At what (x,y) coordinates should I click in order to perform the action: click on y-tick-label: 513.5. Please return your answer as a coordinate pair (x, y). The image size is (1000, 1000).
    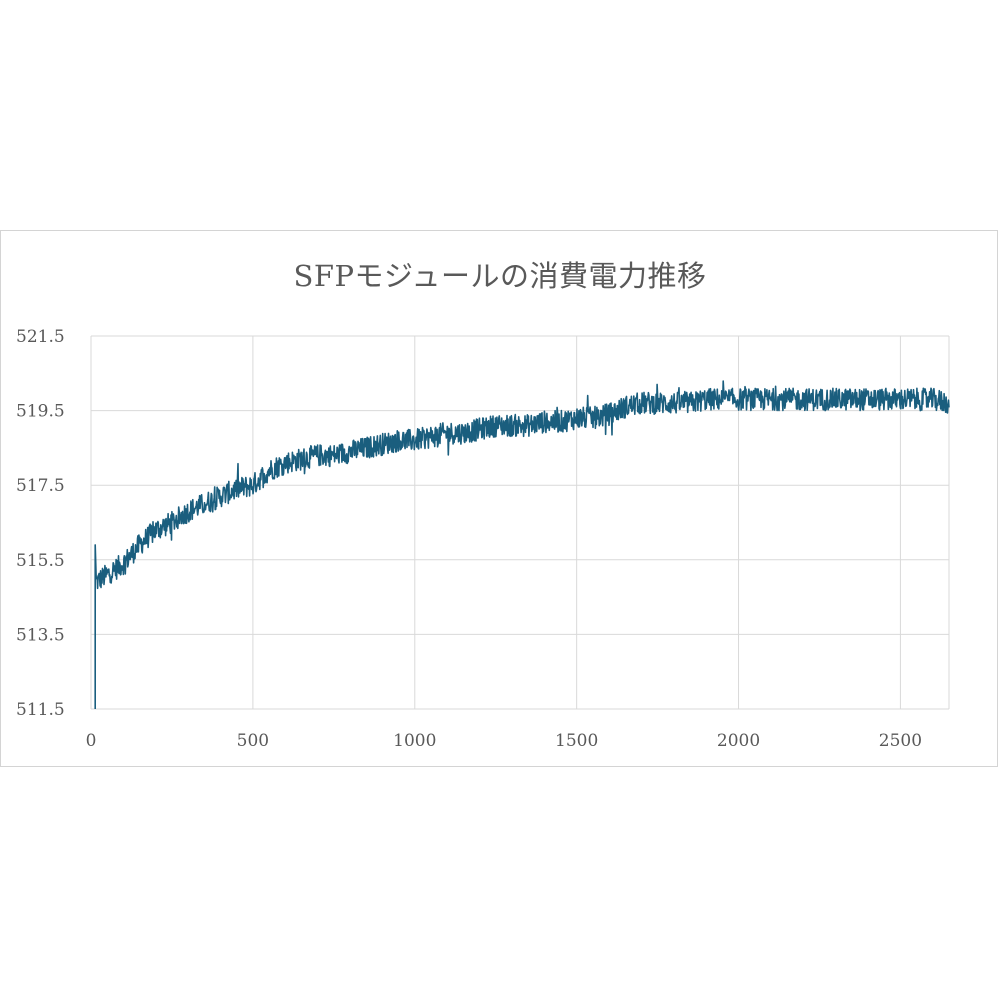
    Looking at the image, I should click on (40, 635).